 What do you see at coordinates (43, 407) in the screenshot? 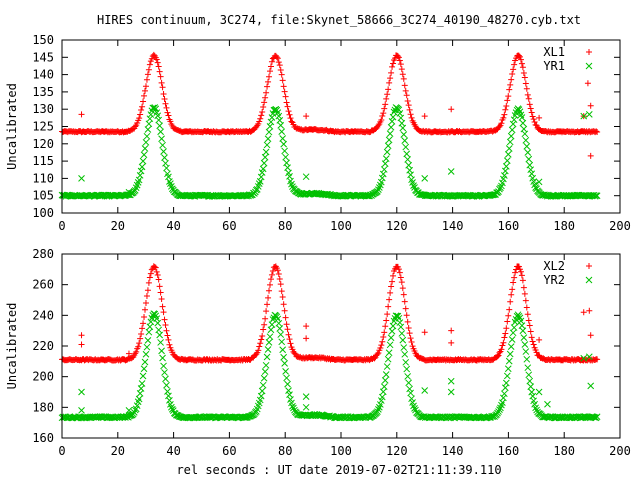
I see `y-tick-label: 180` at bounding box center [43, 407].